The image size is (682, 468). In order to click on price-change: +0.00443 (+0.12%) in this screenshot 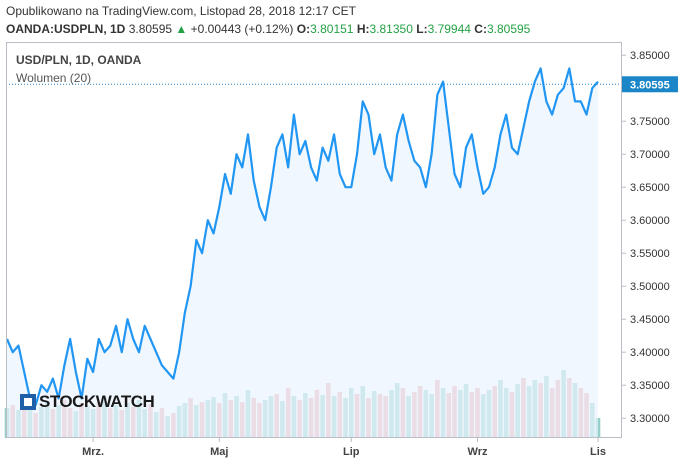, I will do `click(242, 29)`.